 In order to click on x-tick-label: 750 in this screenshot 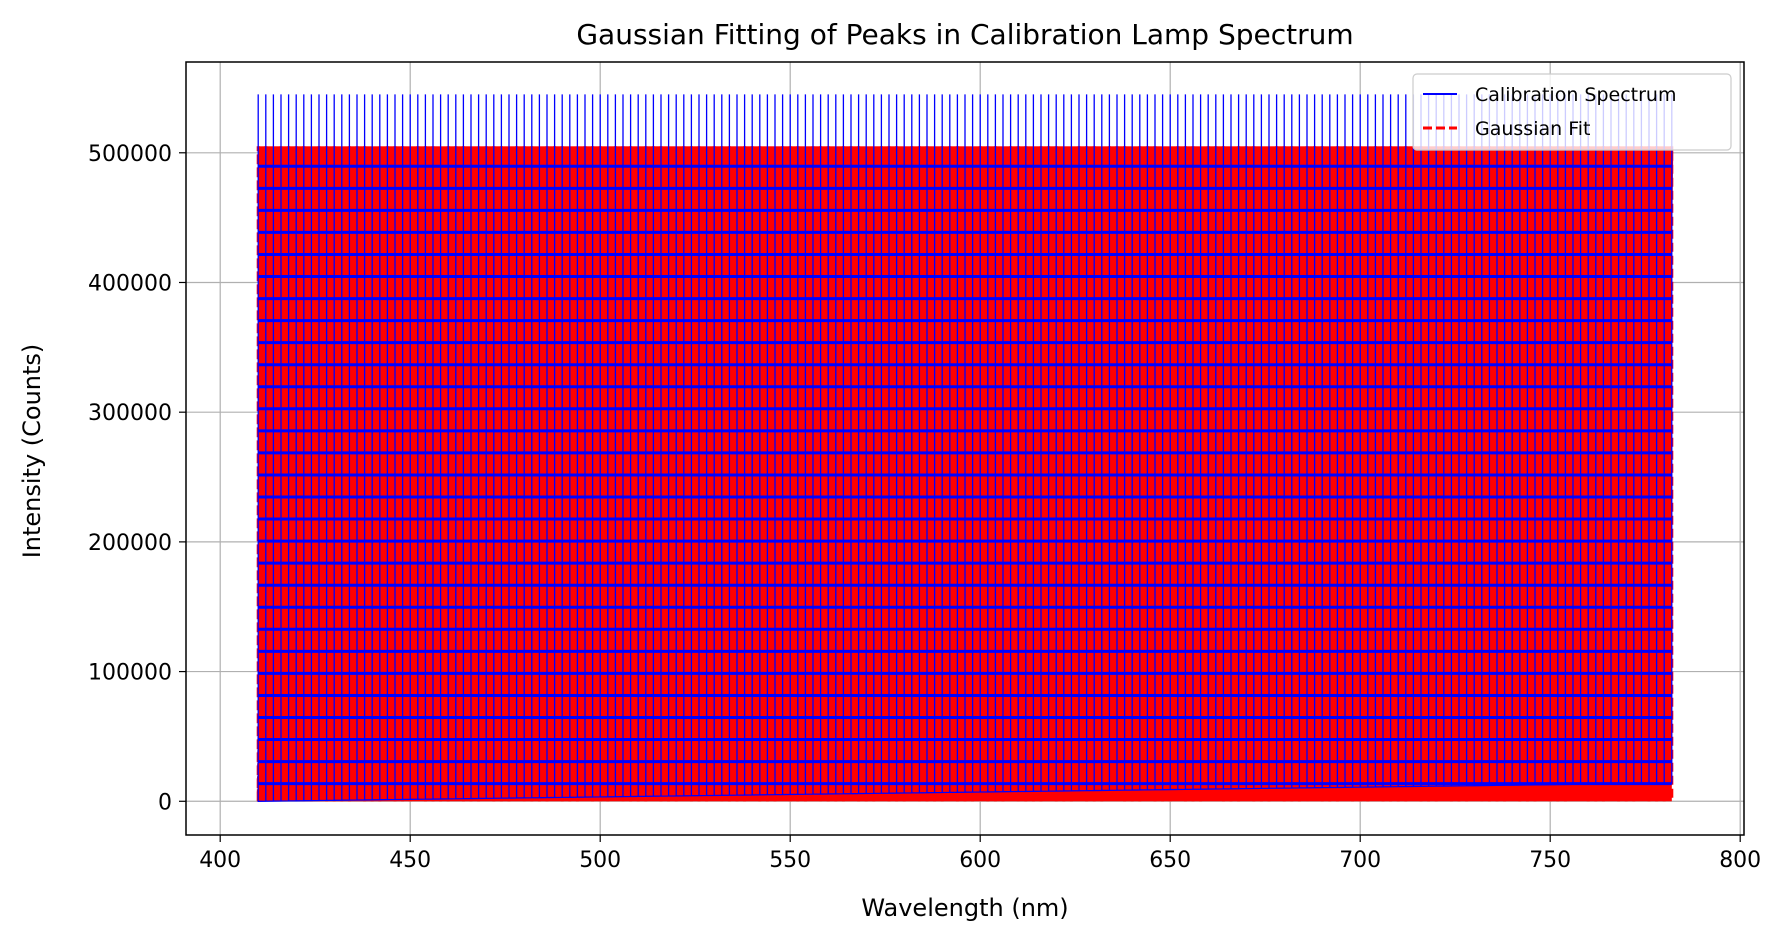, I will do `click(1550, 860)`.